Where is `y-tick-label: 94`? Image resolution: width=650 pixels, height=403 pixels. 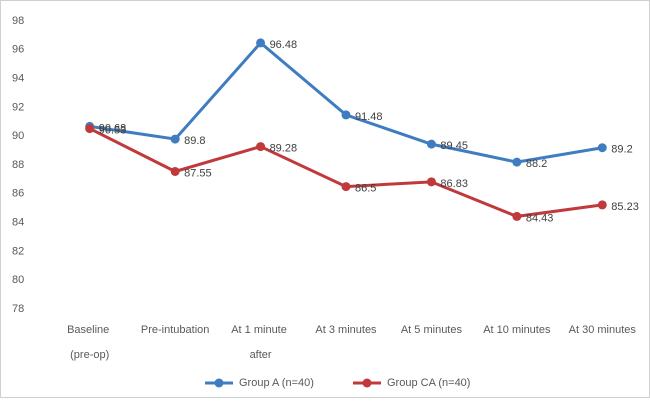
y-tick-label: 94 is located at coordinates (18, 79).